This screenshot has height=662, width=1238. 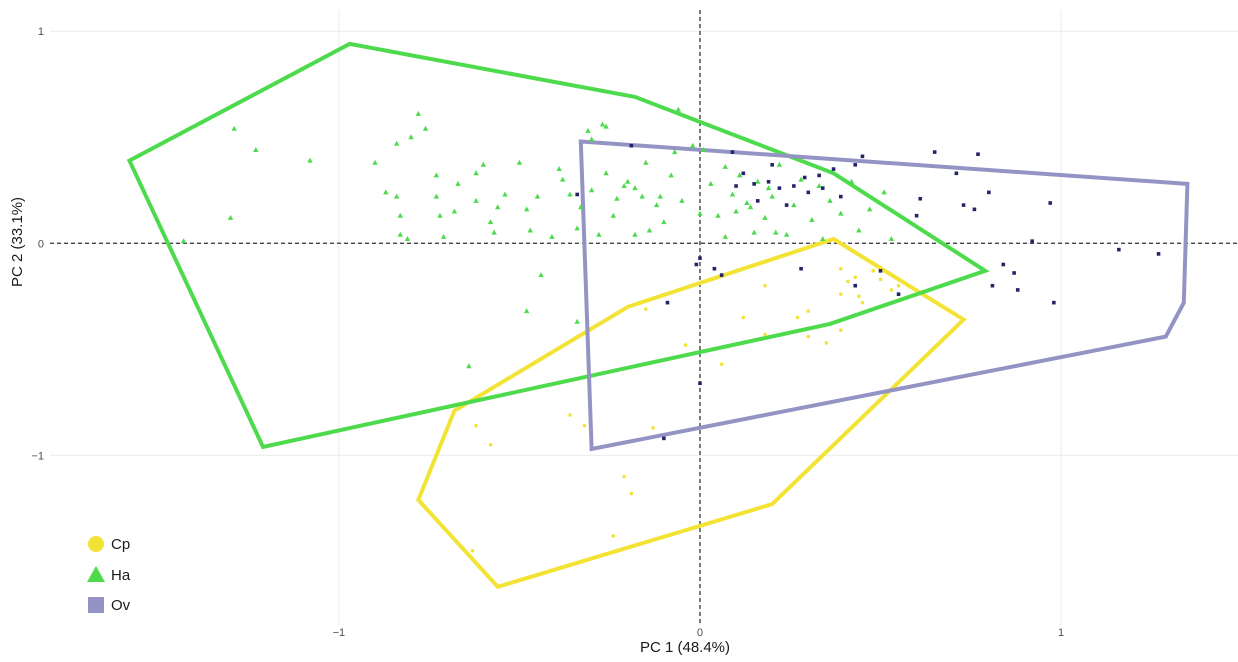 I want to click on legend: Cp Ha Ov, so click(x=109, y=575).